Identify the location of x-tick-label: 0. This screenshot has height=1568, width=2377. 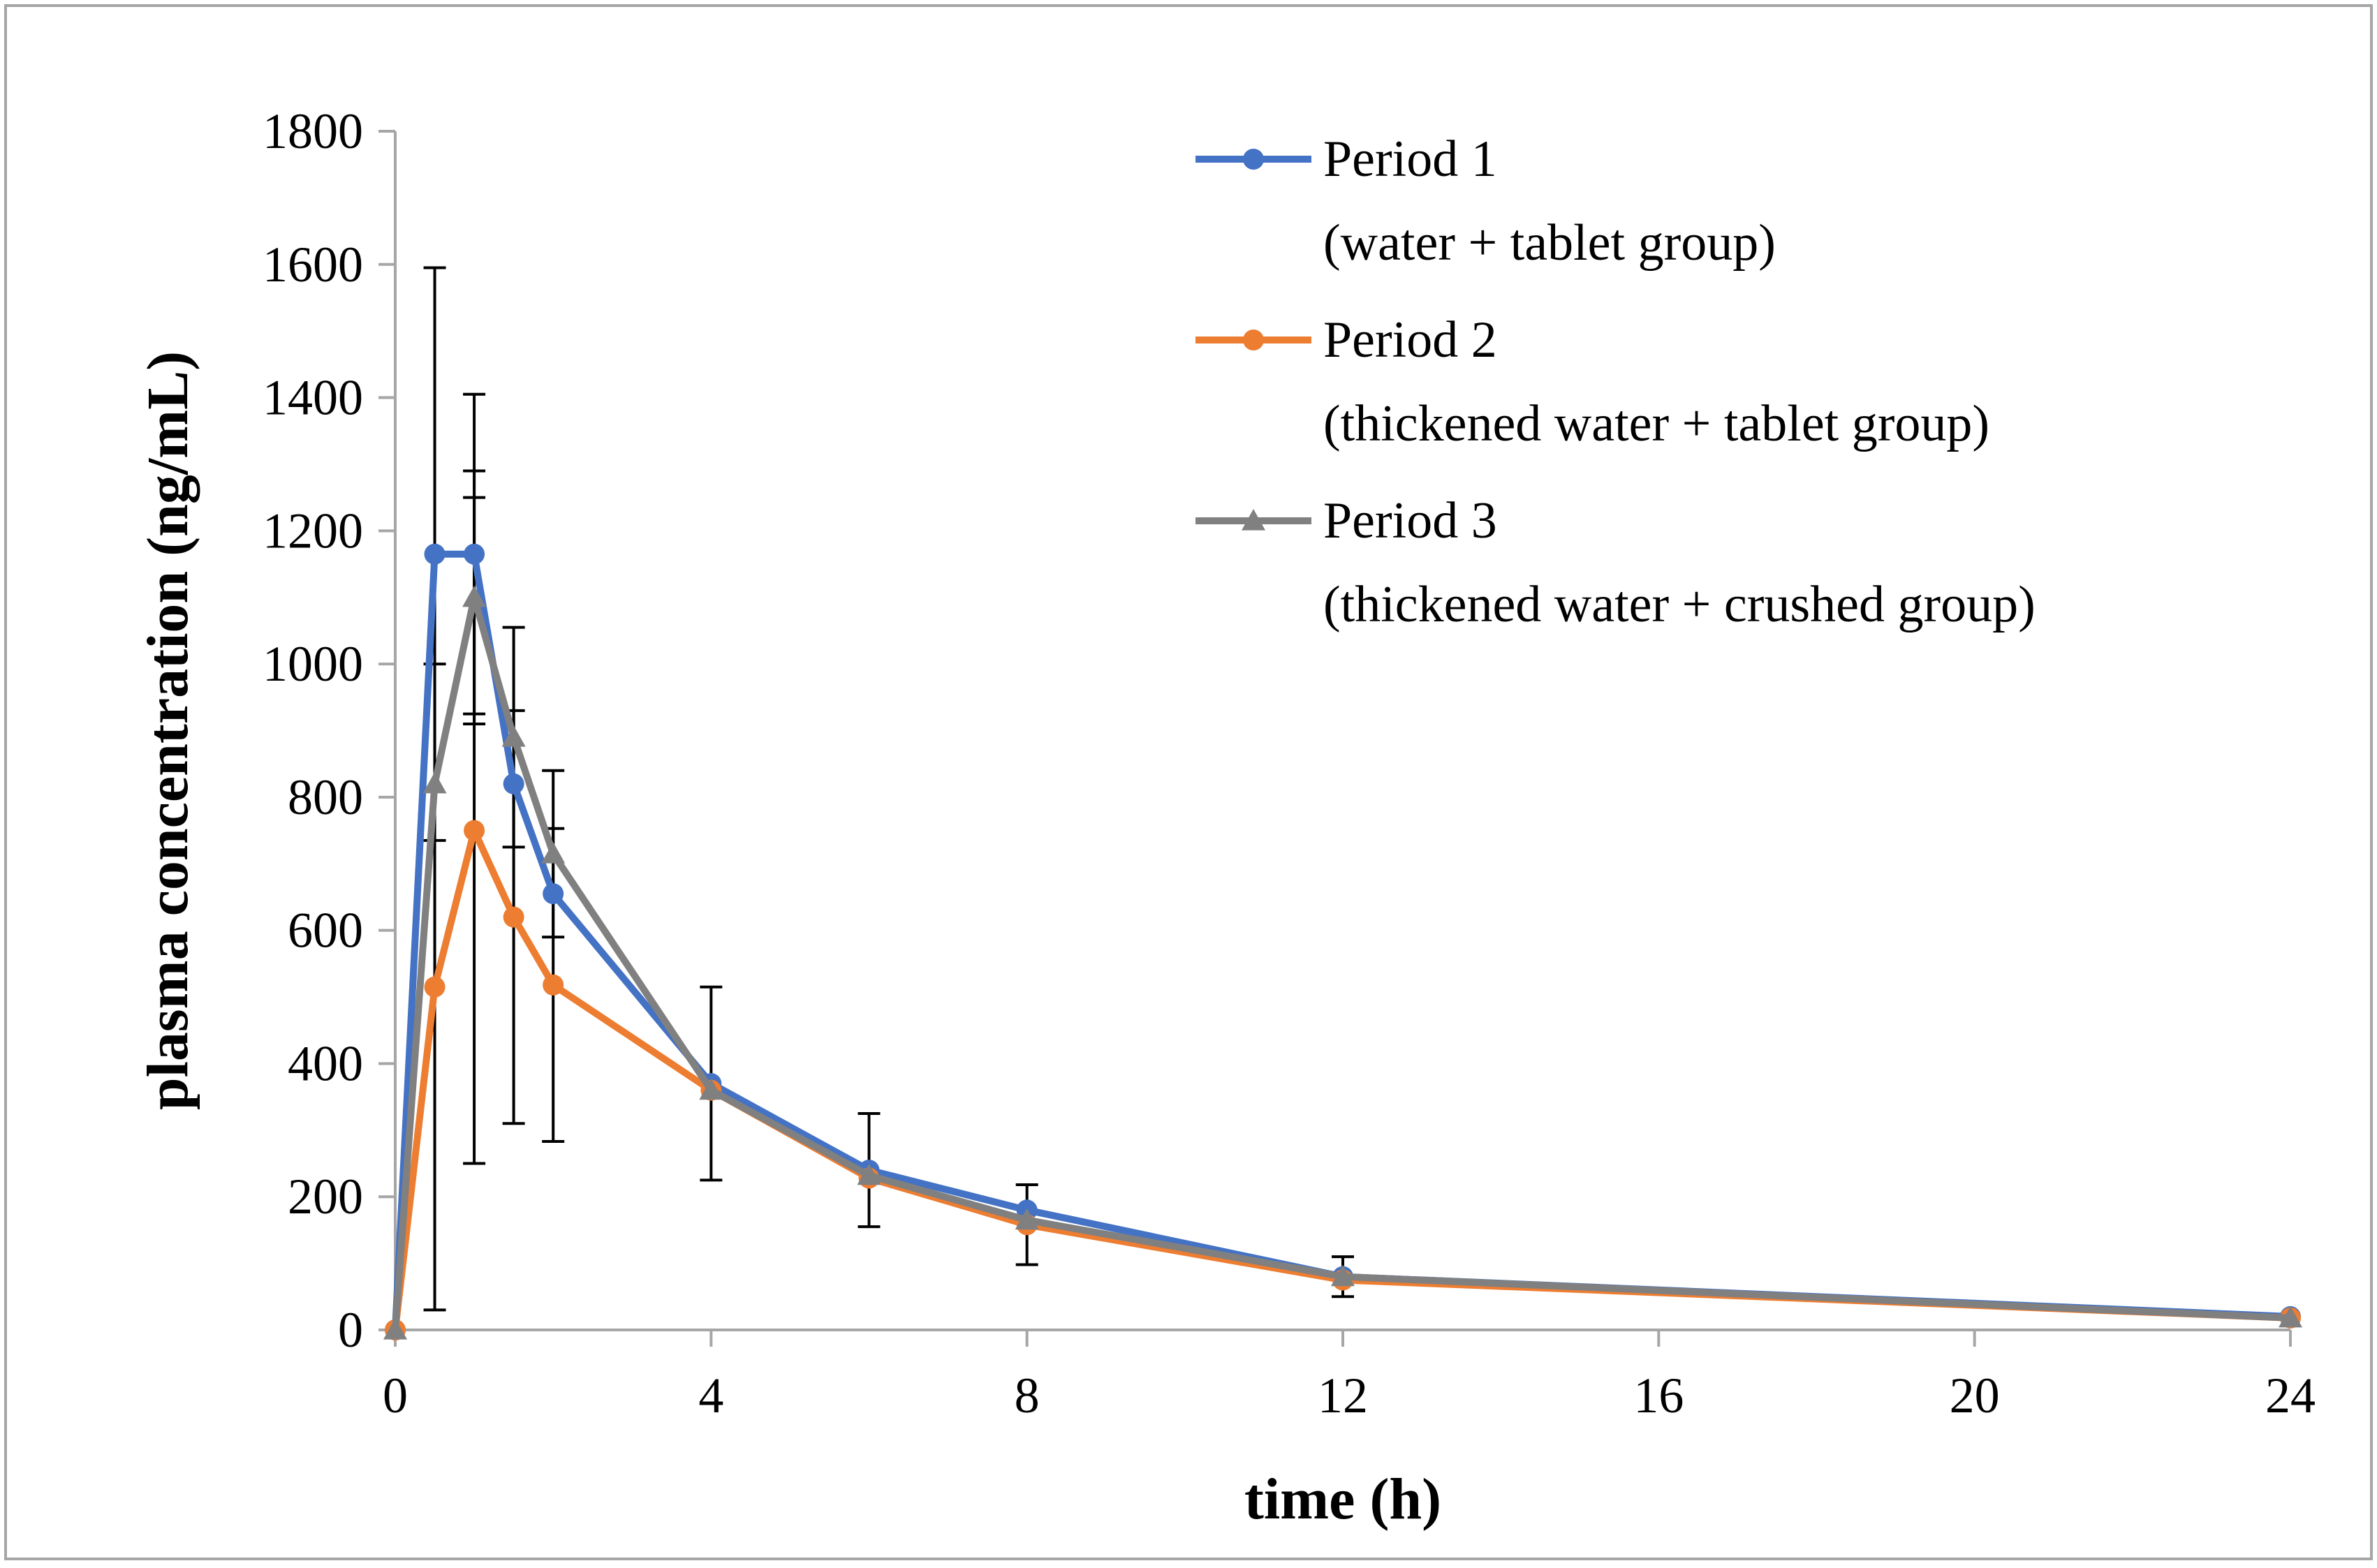
(395, 1396).